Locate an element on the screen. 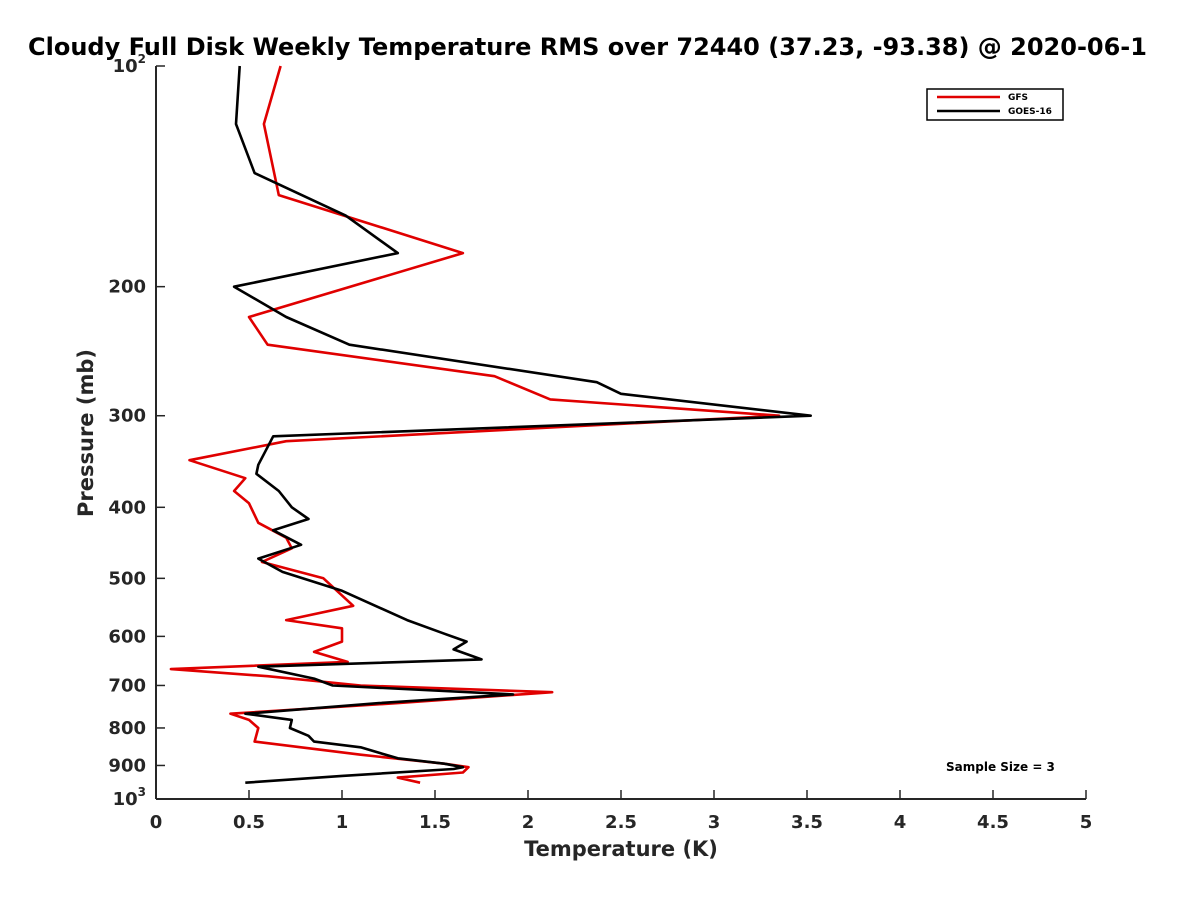  y-tick-label-exponent: 2 is located at coordinates (142, 59).